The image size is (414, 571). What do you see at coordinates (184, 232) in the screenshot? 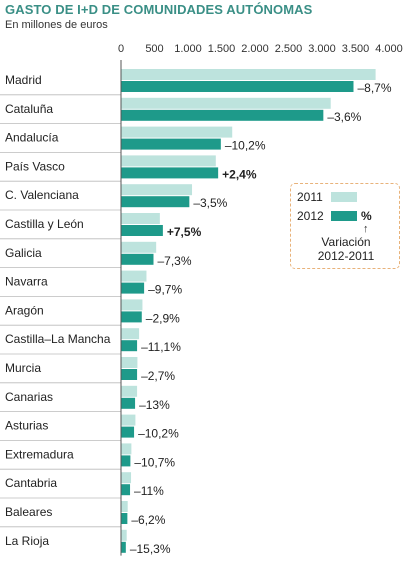
I see `variation-label: +7,5%` at bounding box center [184, 232].